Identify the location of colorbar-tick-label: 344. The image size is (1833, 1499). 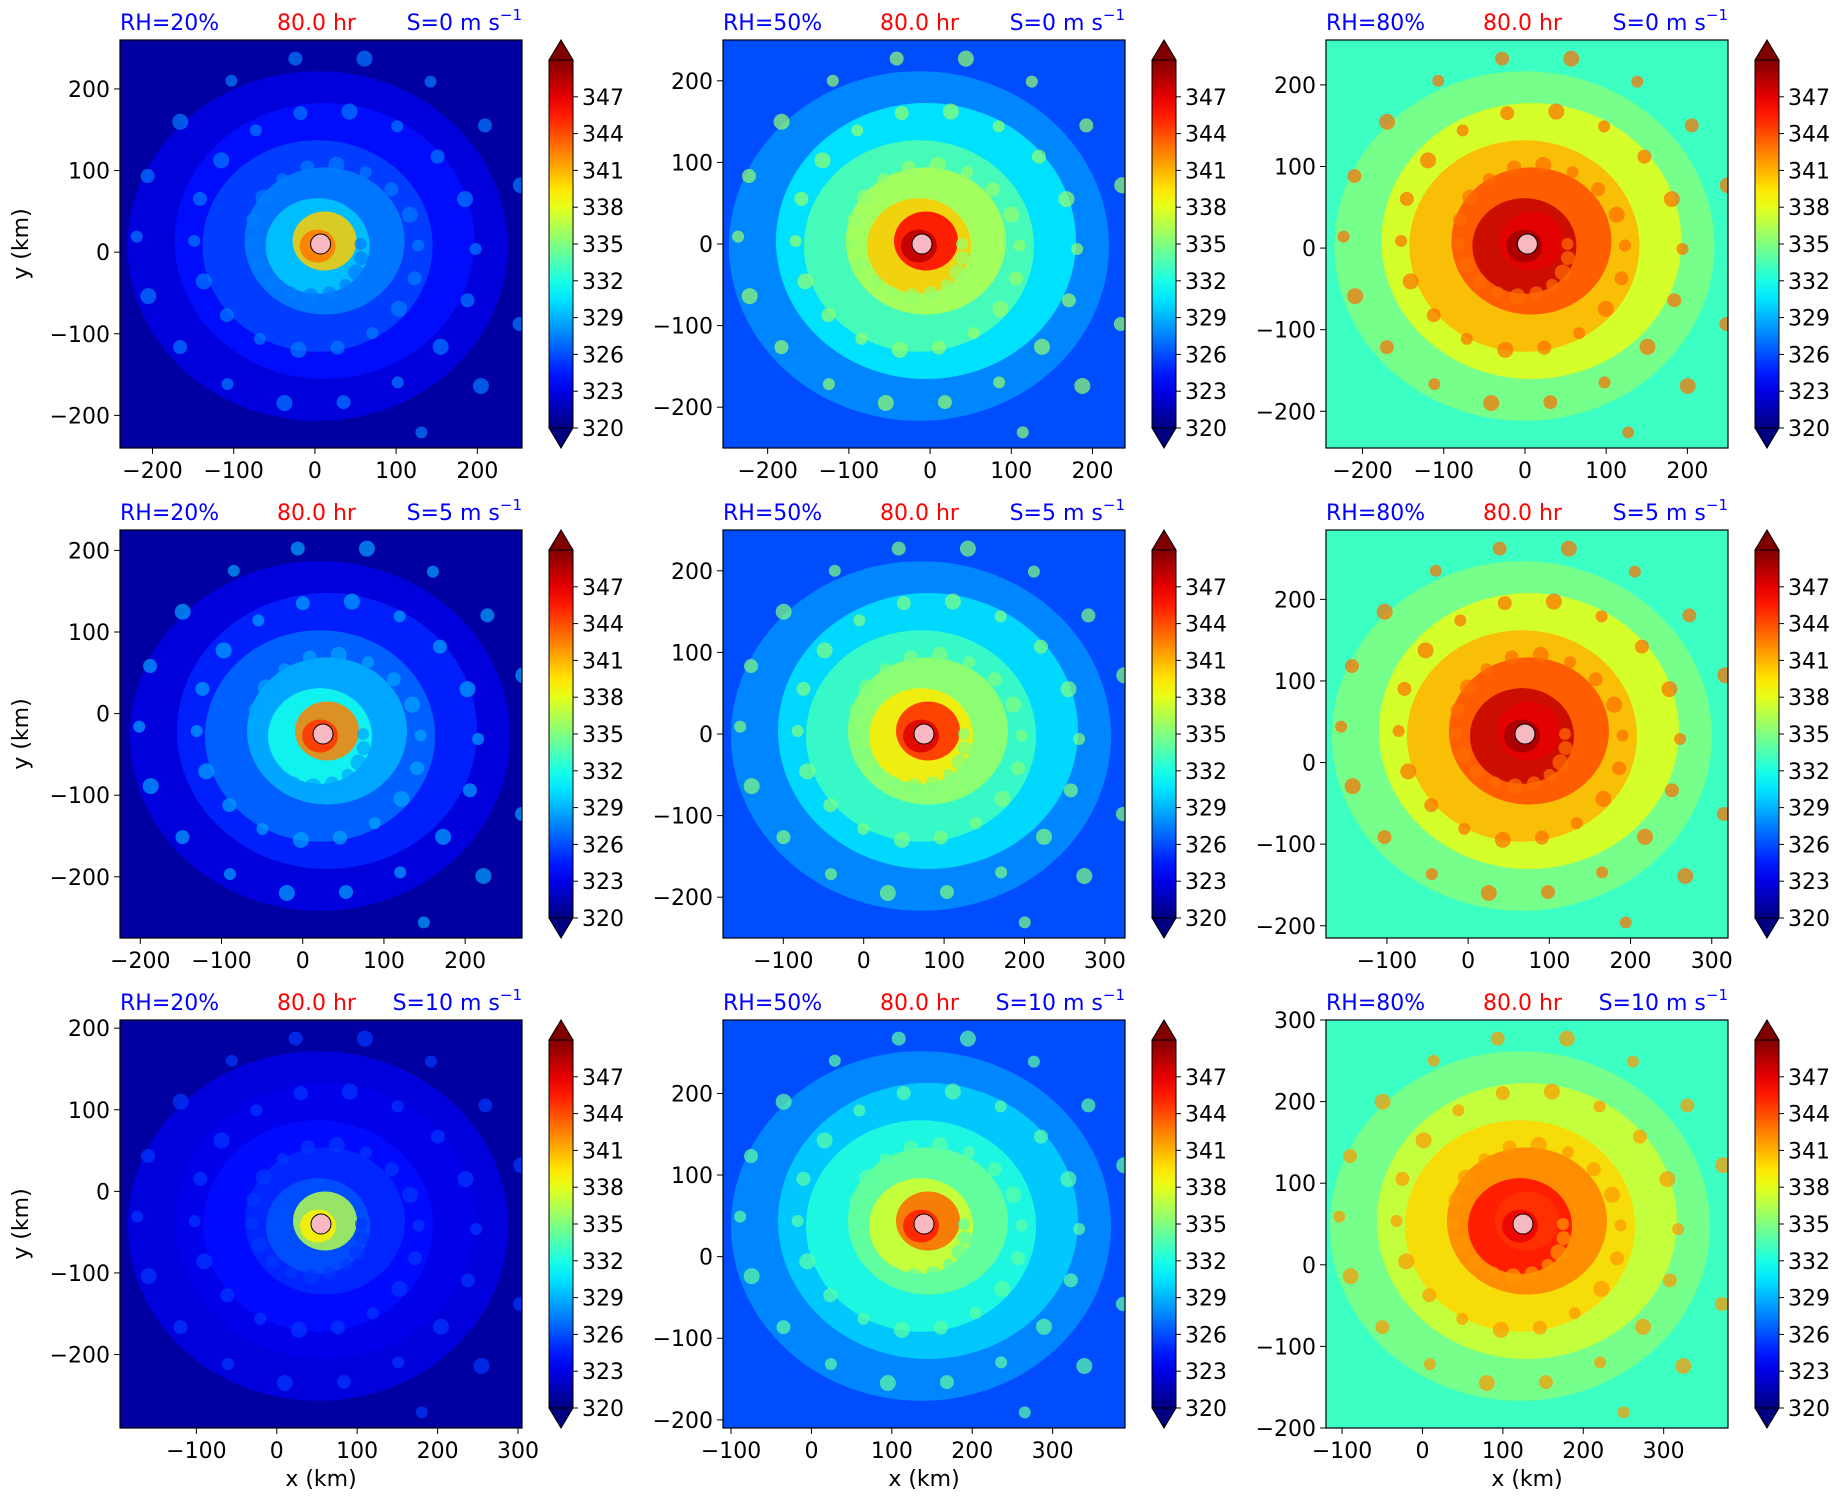
(1206, 1115).